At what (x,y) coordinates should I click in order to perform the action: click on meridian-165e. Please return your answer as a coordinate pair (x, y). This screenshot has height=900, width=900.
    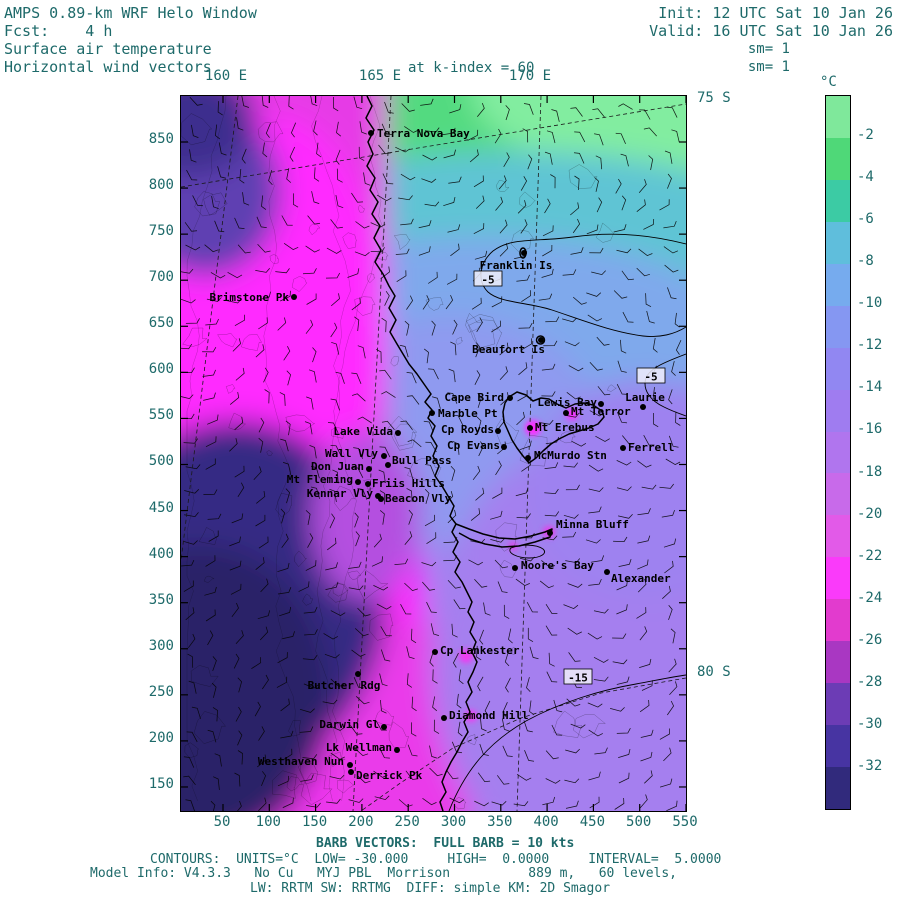
    Looking at the image, I should click on (372, 453).